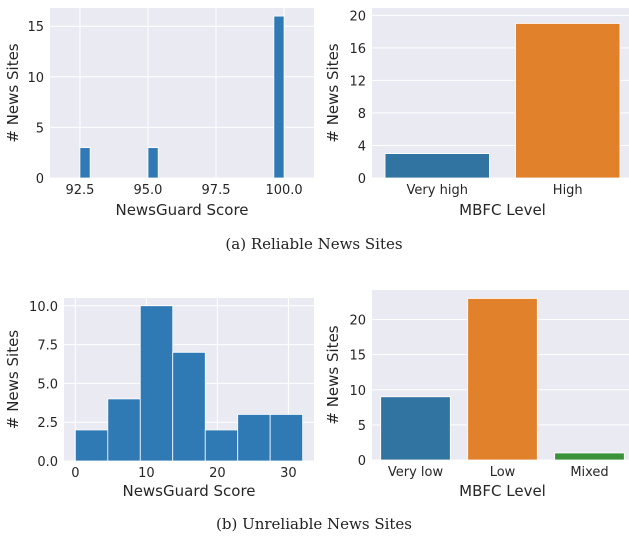 The width and height of the screenshot is (629, 540). What do you see at coordinates (314, 524) in the screenshot?
I see `caption-unreliable: (b) Unreliable News Sites` at bounding box center [314, 524].